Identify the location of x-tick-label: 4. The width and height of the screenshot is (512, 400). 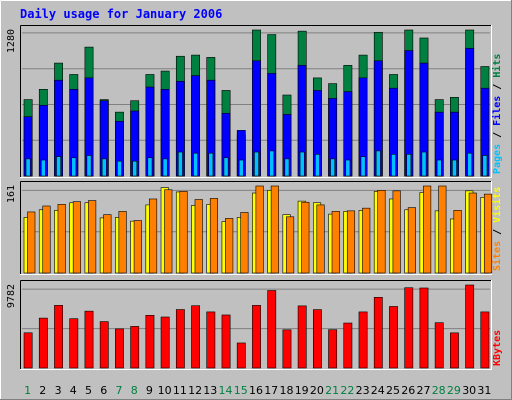
(73, 390).